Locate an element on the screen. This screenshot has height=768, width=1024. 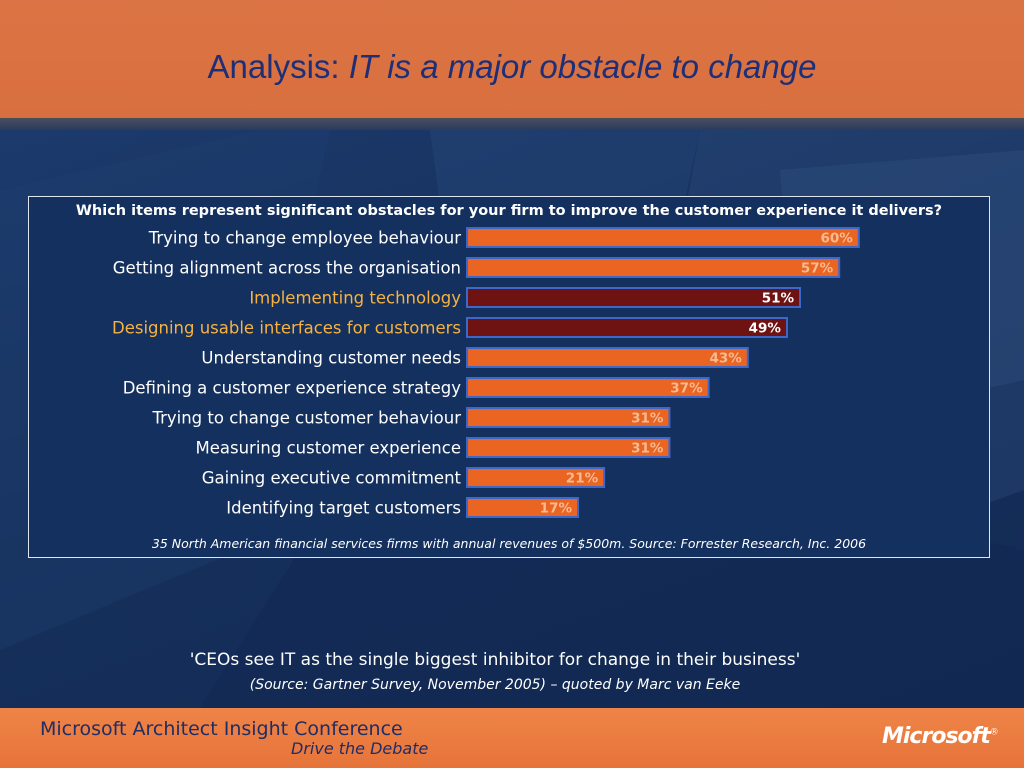
data-label: 51% is located at coordinates (778, 299).